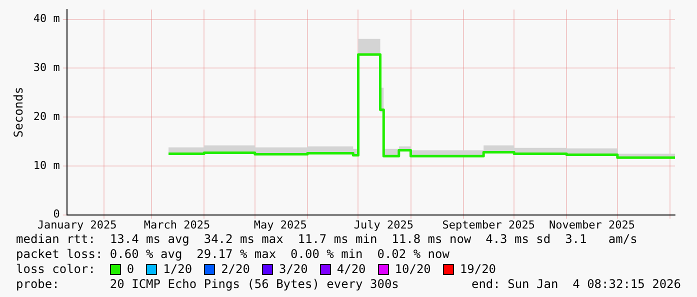 This screenshot has width=697, height=297. What do you see at coordinates (18, 112) in the screenshot?
I see `y-axis-title: Seconds` at bounding box center [18, 112].